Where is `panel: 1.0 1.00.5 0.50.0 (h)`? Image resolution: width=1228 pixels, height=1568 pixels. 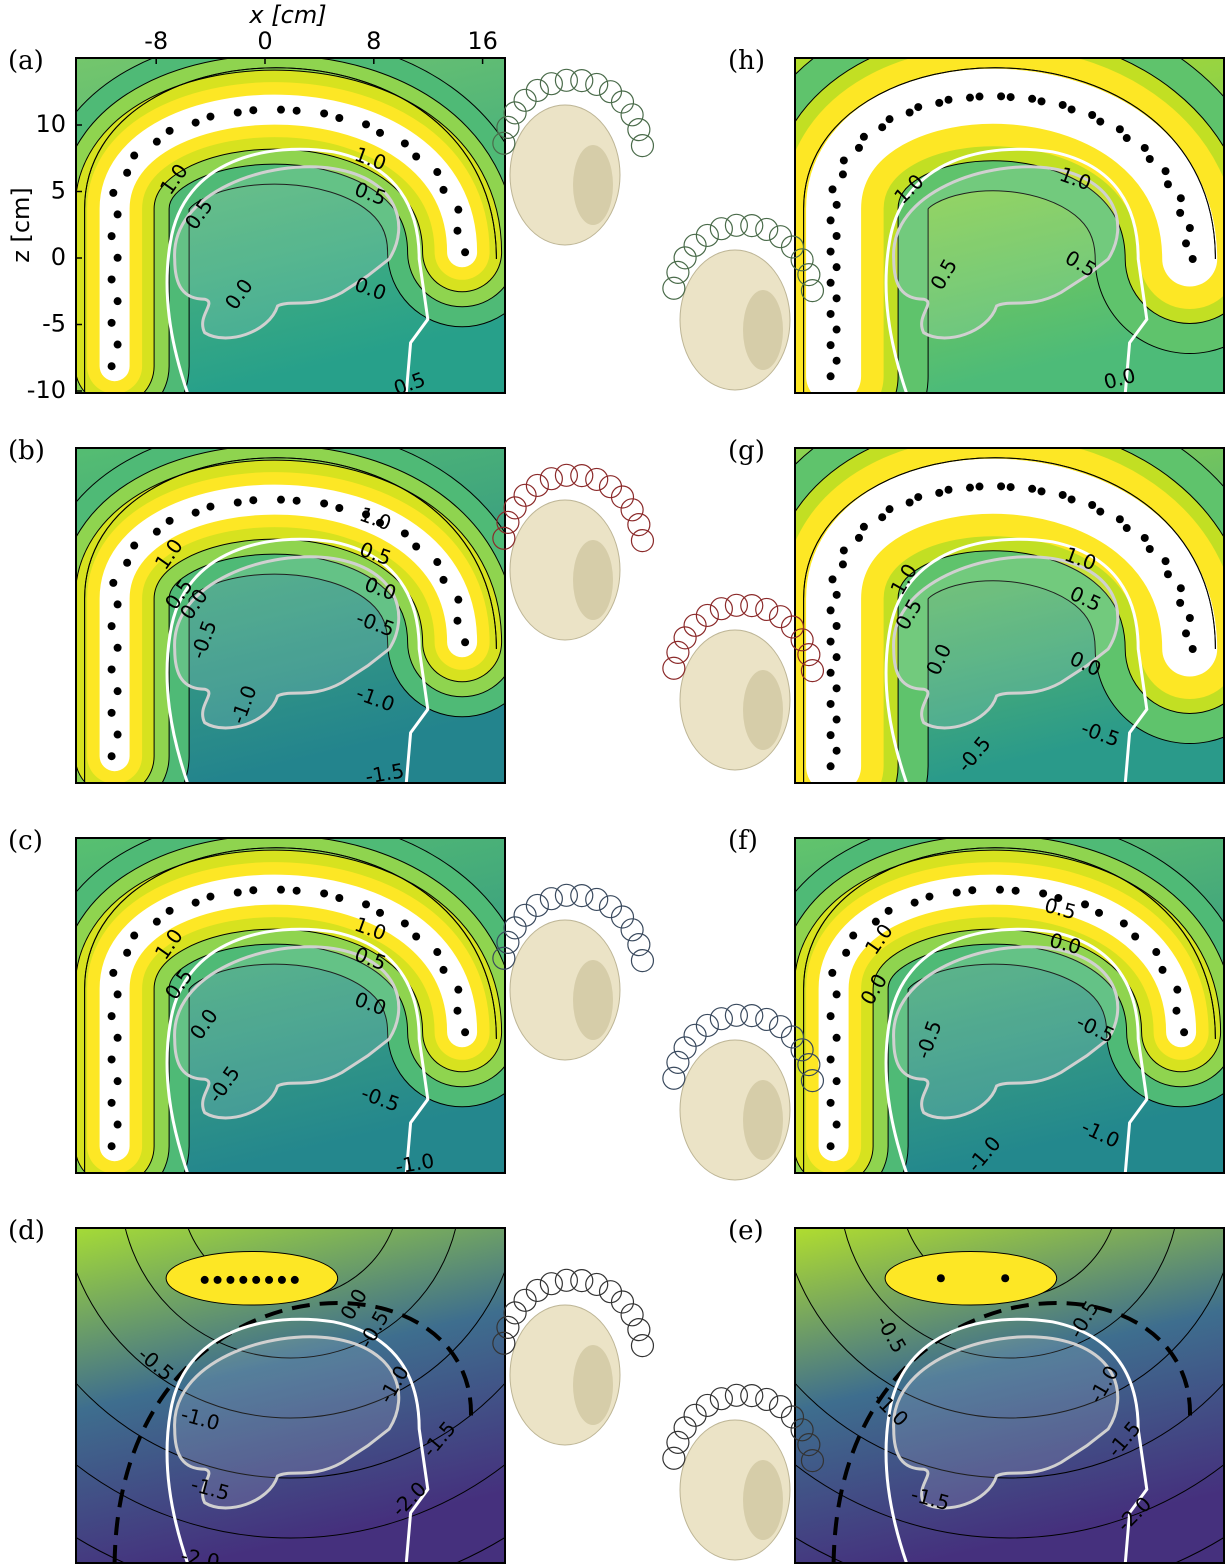 panel: 1.0 1.00.5 0.50.0 (h) is located at coordinates (976, 220).